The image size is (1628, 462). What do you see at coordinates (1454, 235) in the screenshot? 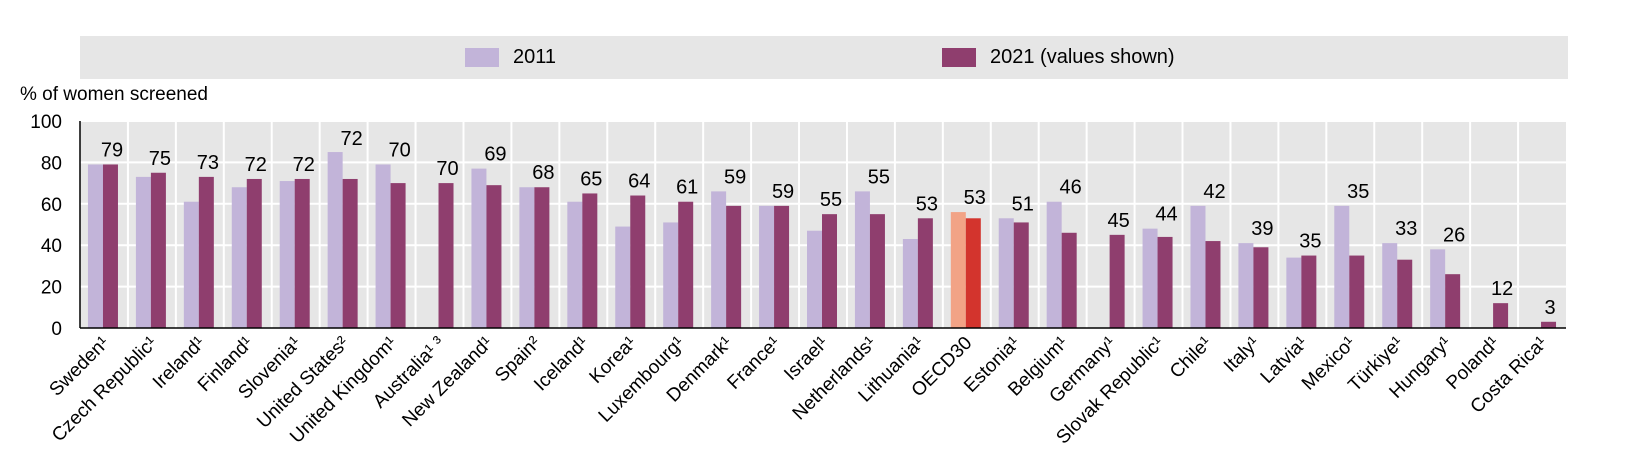
I see `data-label: 26` at bounding box center [1454, 235].